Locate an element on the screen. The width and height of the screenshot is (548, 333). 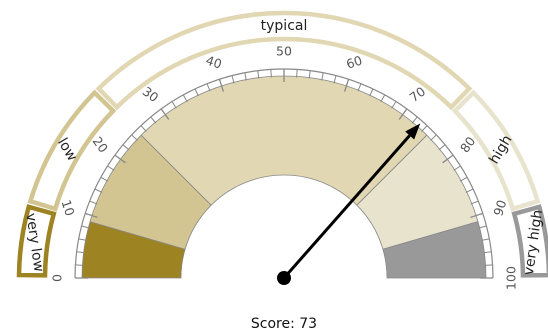
needle-pivot is located at coordinates (284, 278).